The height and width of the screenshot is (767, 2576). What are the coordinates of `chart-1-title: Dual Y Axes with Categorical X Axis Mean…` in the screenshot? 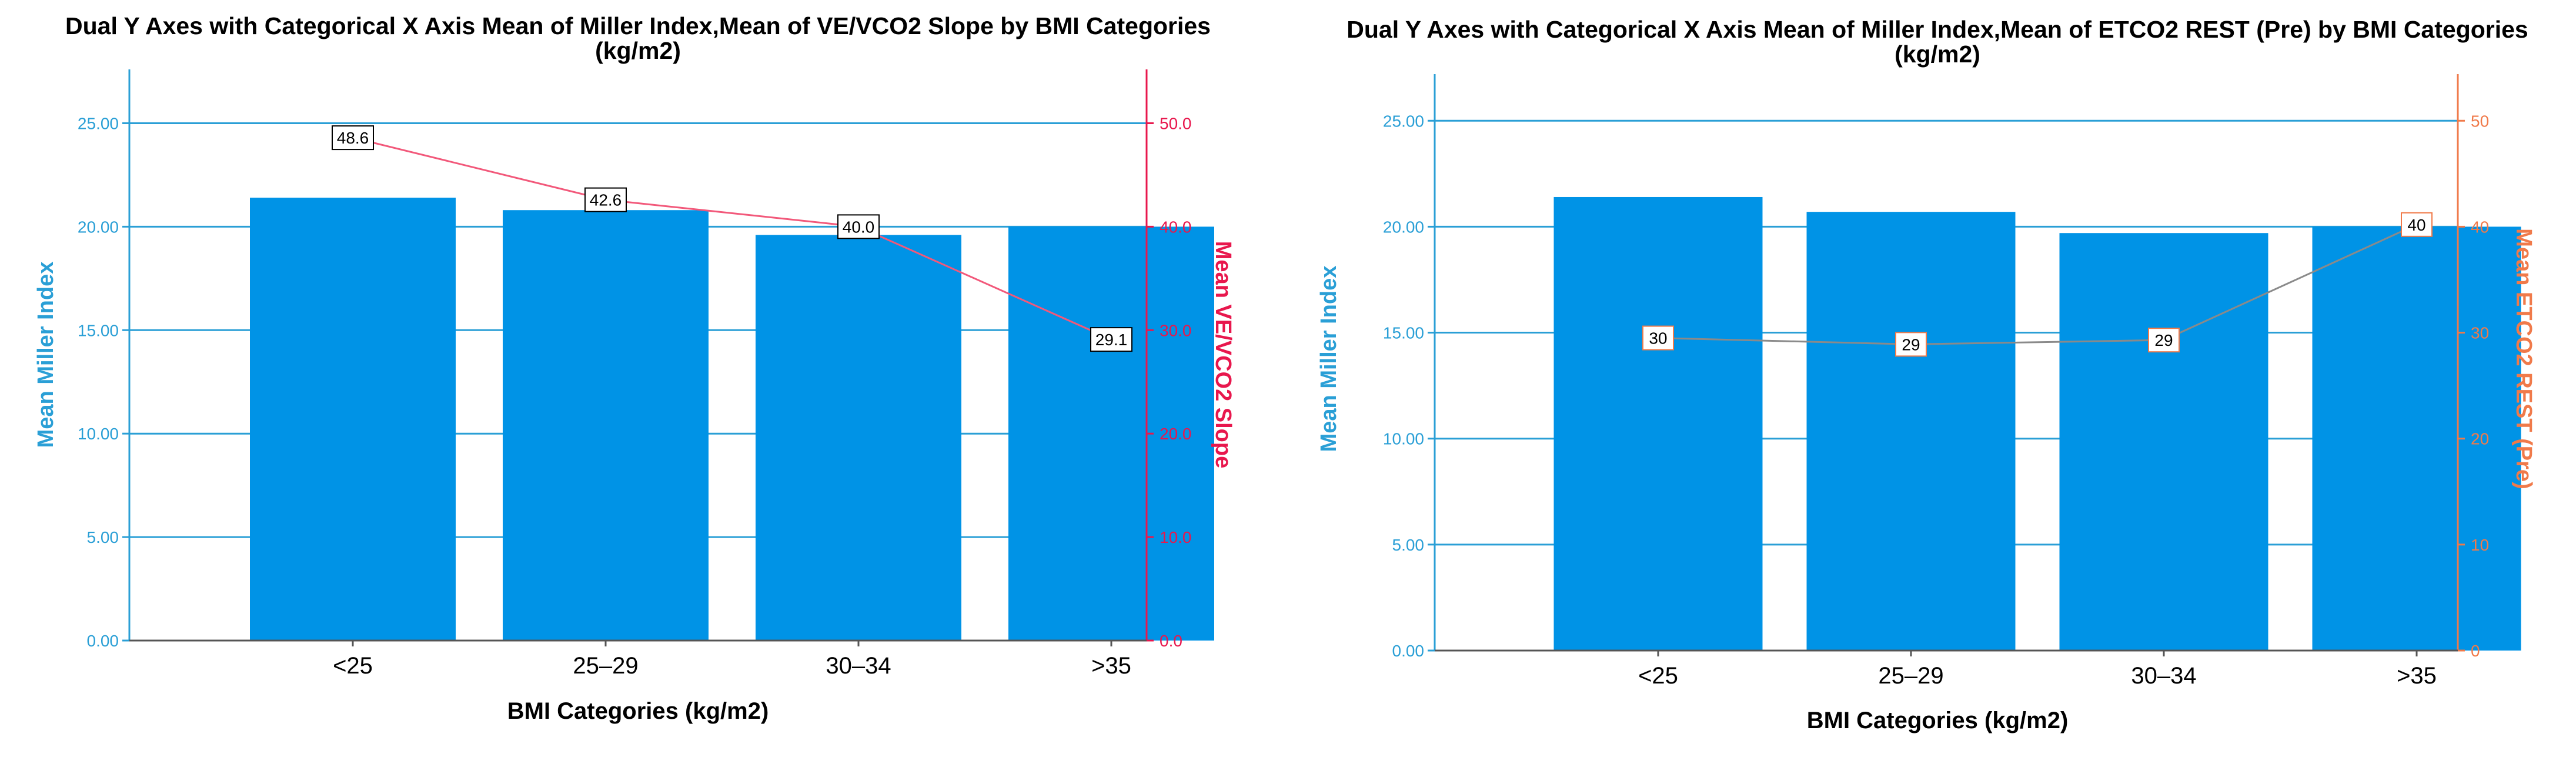 It's located at (638, 25).